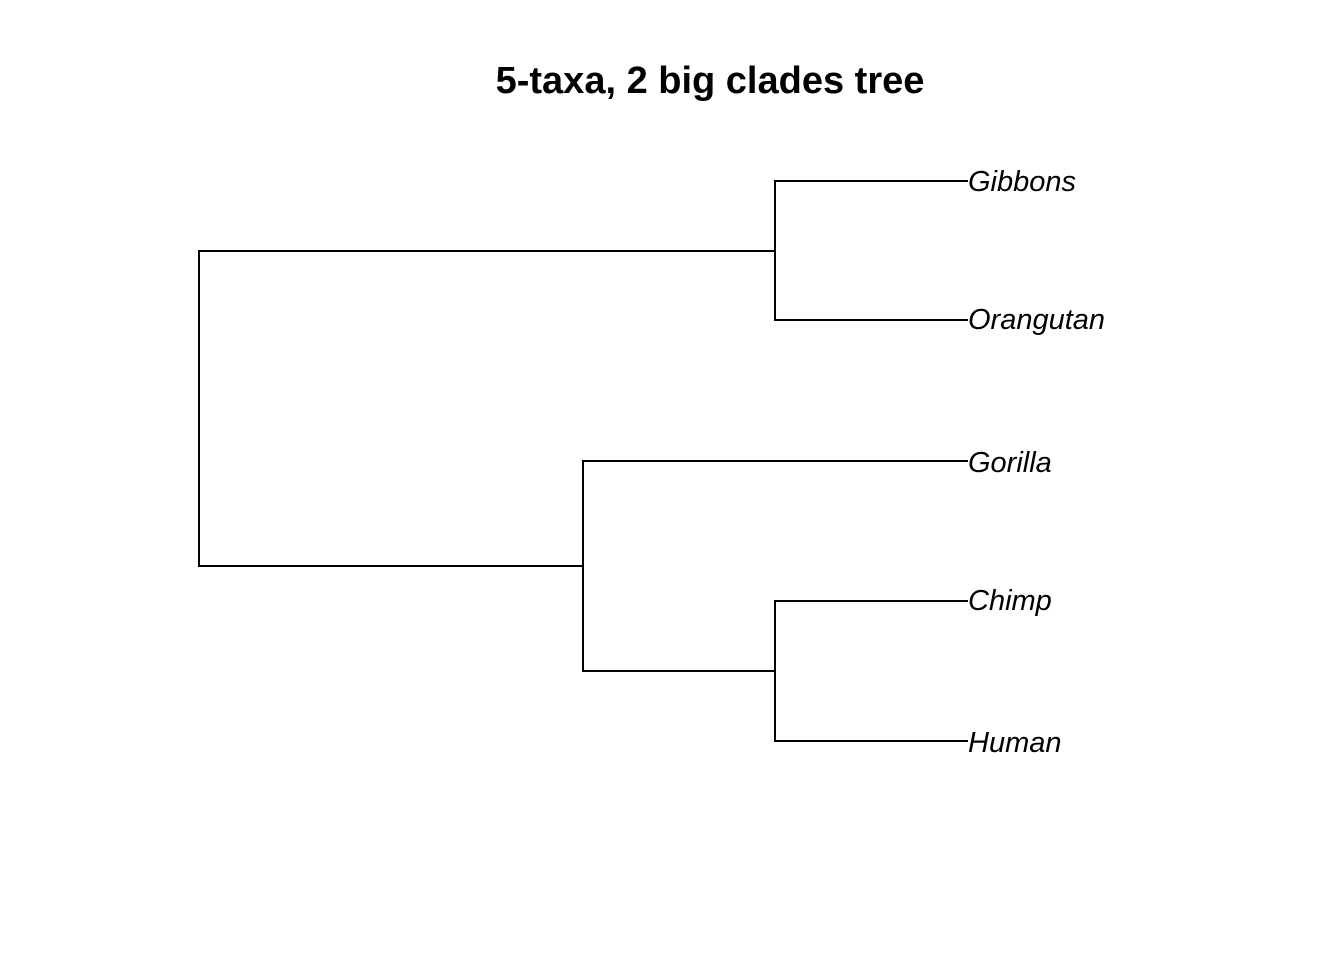 The width and height of the screenshot is (1344, 960). I want to click on tip-label-chimp: Chimp, so click(1010, 601).